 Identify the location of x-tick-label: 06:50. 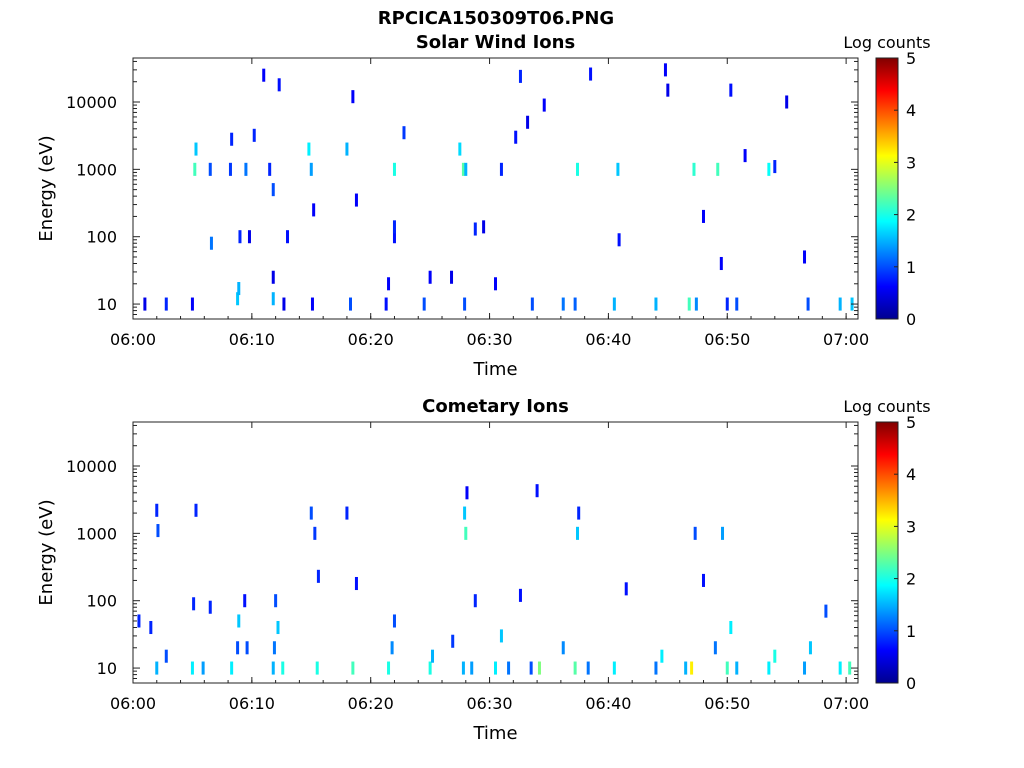
(727, 703).